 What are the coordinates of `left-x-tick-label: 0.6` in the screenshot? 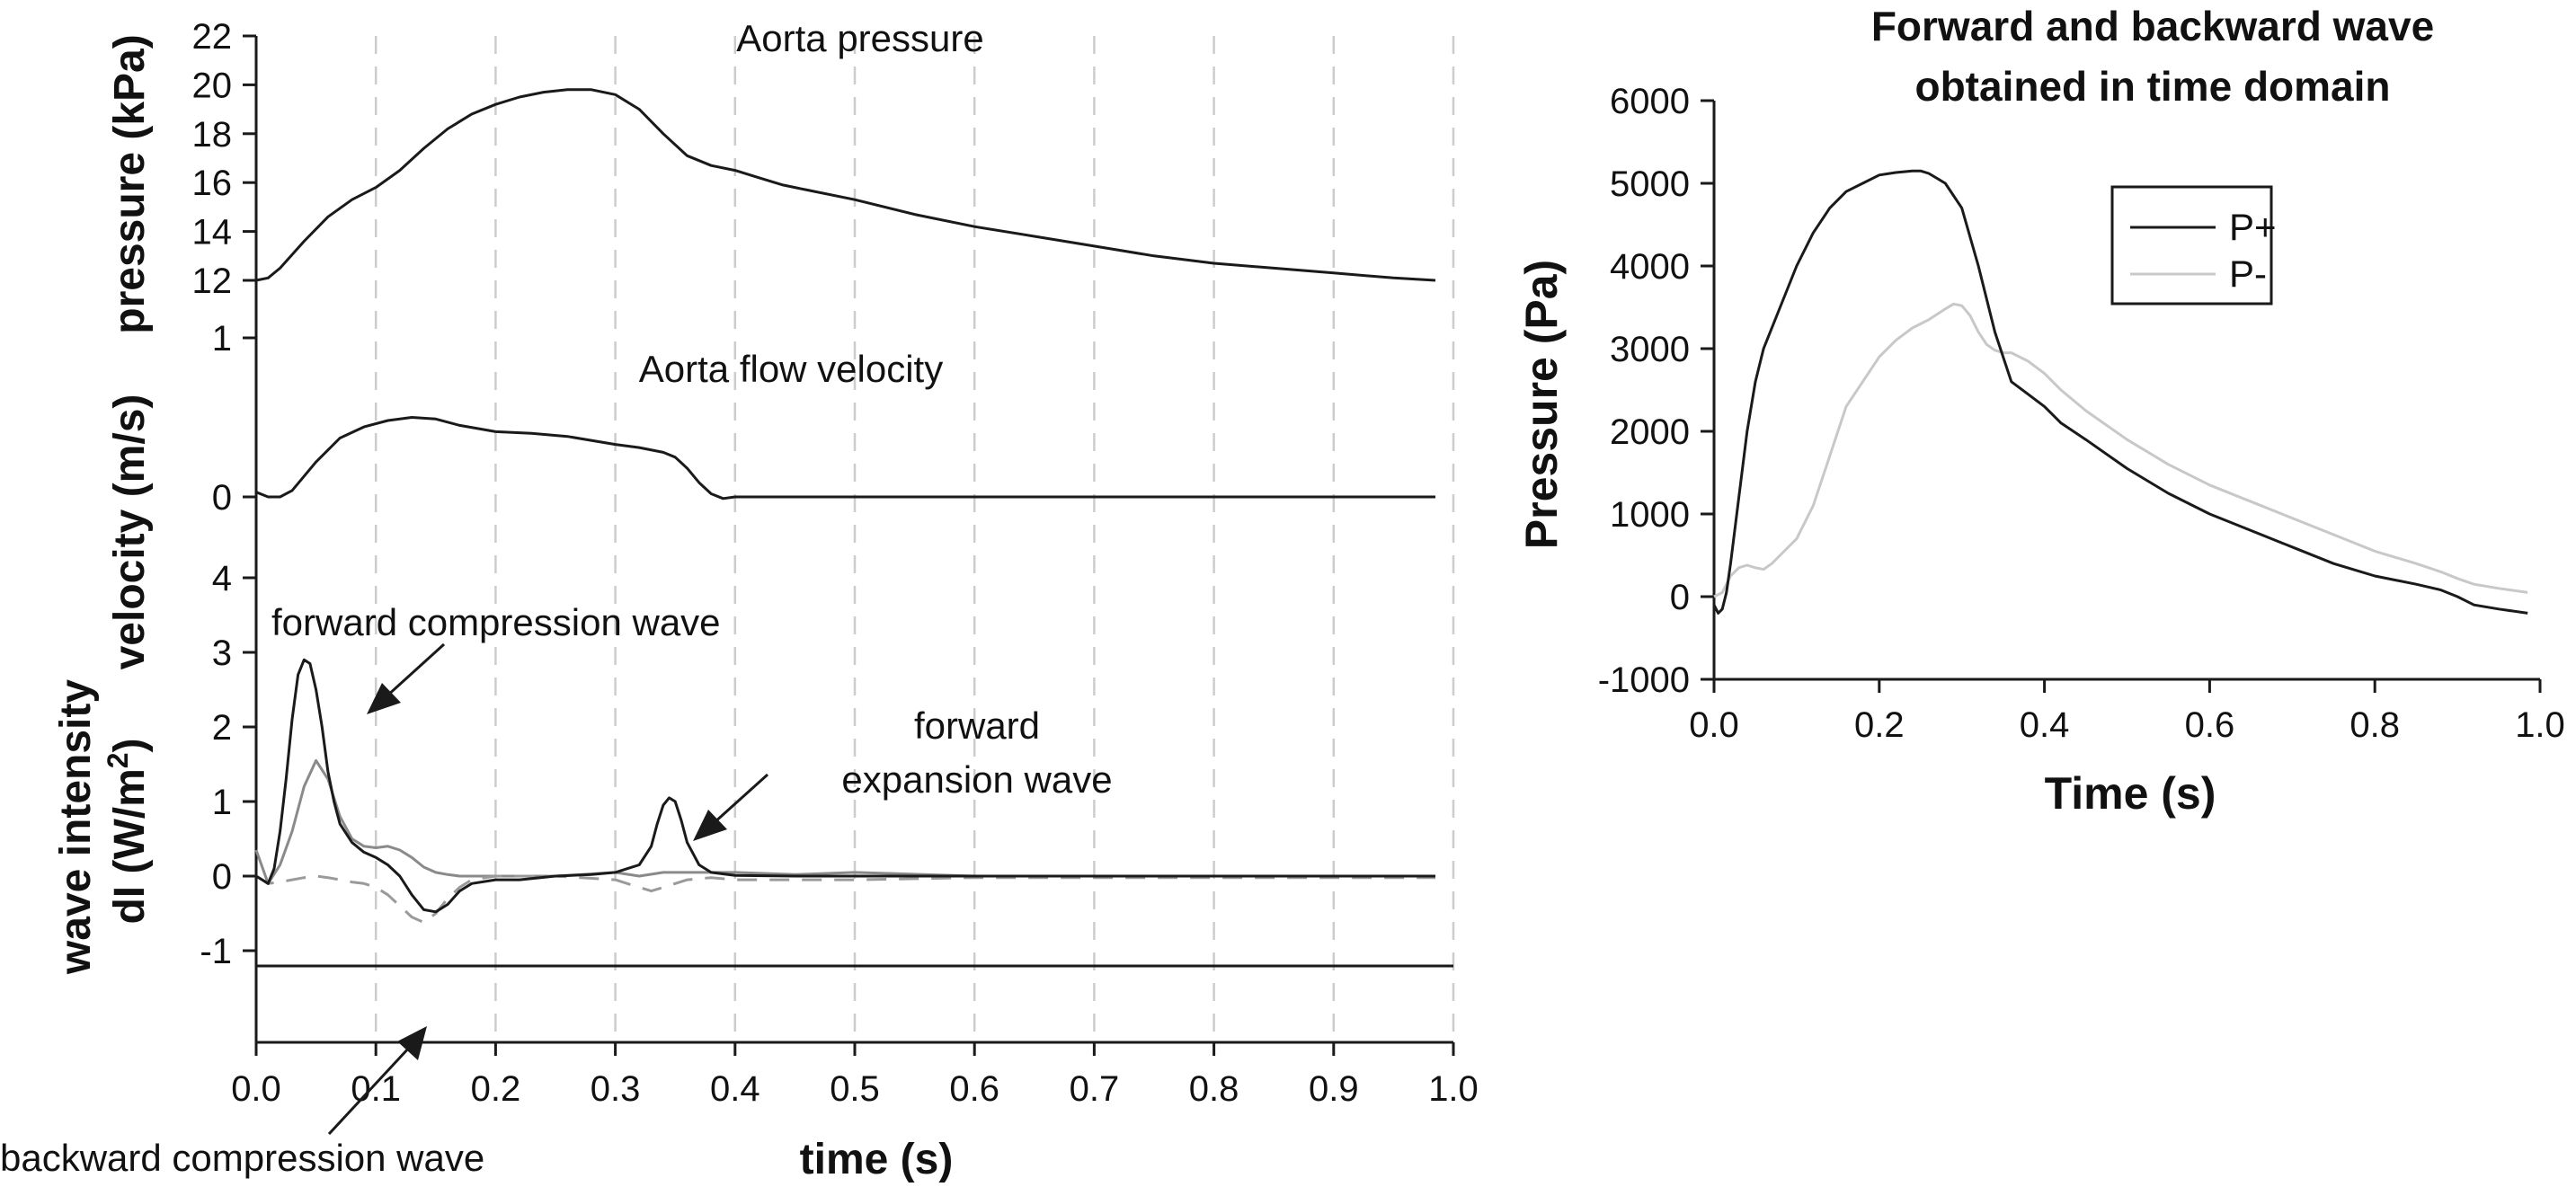 It's located at (974, 1089).